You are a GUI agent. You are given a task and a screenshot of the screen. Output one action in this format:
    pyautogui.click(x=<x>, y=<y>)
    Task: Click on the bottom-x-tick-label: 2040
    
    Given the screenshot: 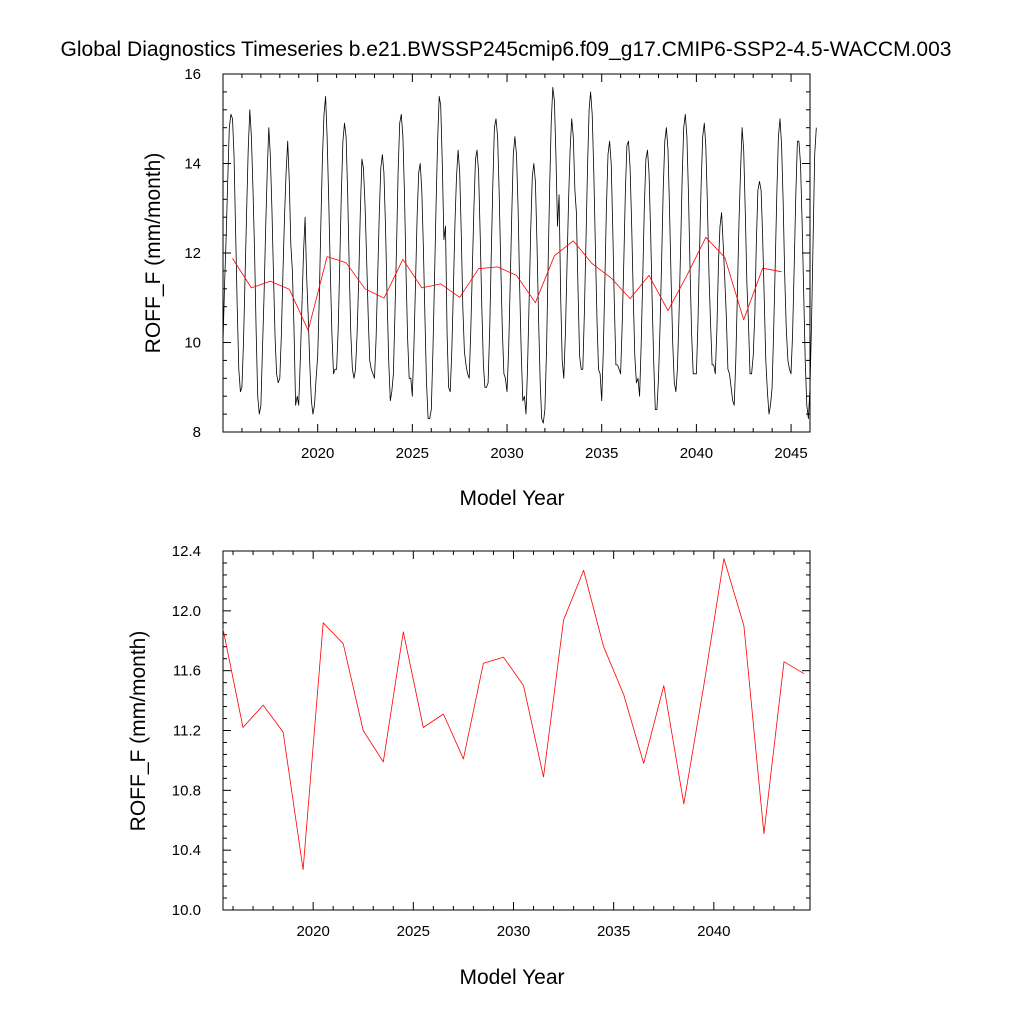 What is the action you would take?
    pyautogui.click(x=713, y=931)
    